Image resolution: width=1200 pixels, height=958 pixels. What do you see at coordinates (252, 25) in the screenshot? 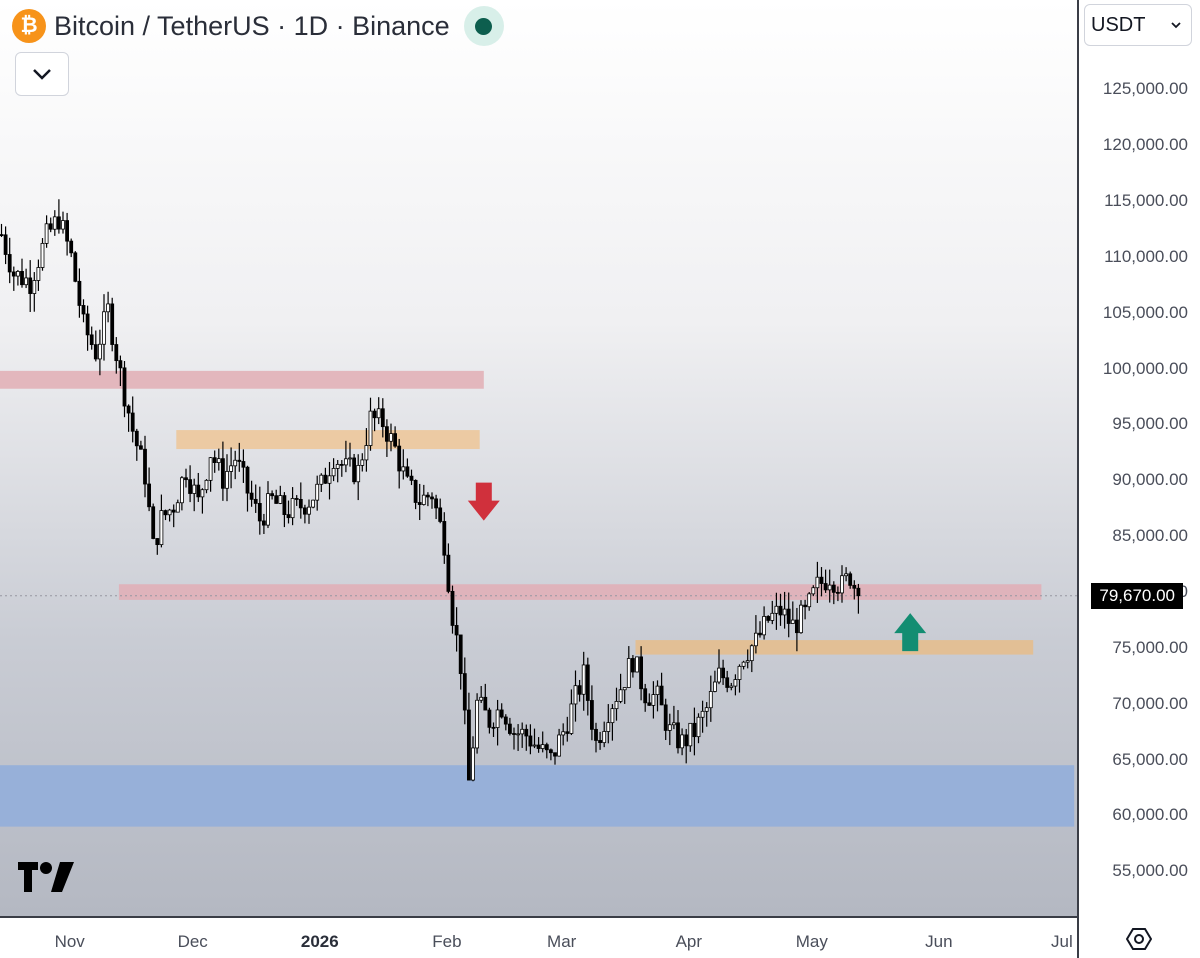
I see `symbol-title: Bitcoin / TetherUS · 1D · Binance` at bounding box center [252, 25].